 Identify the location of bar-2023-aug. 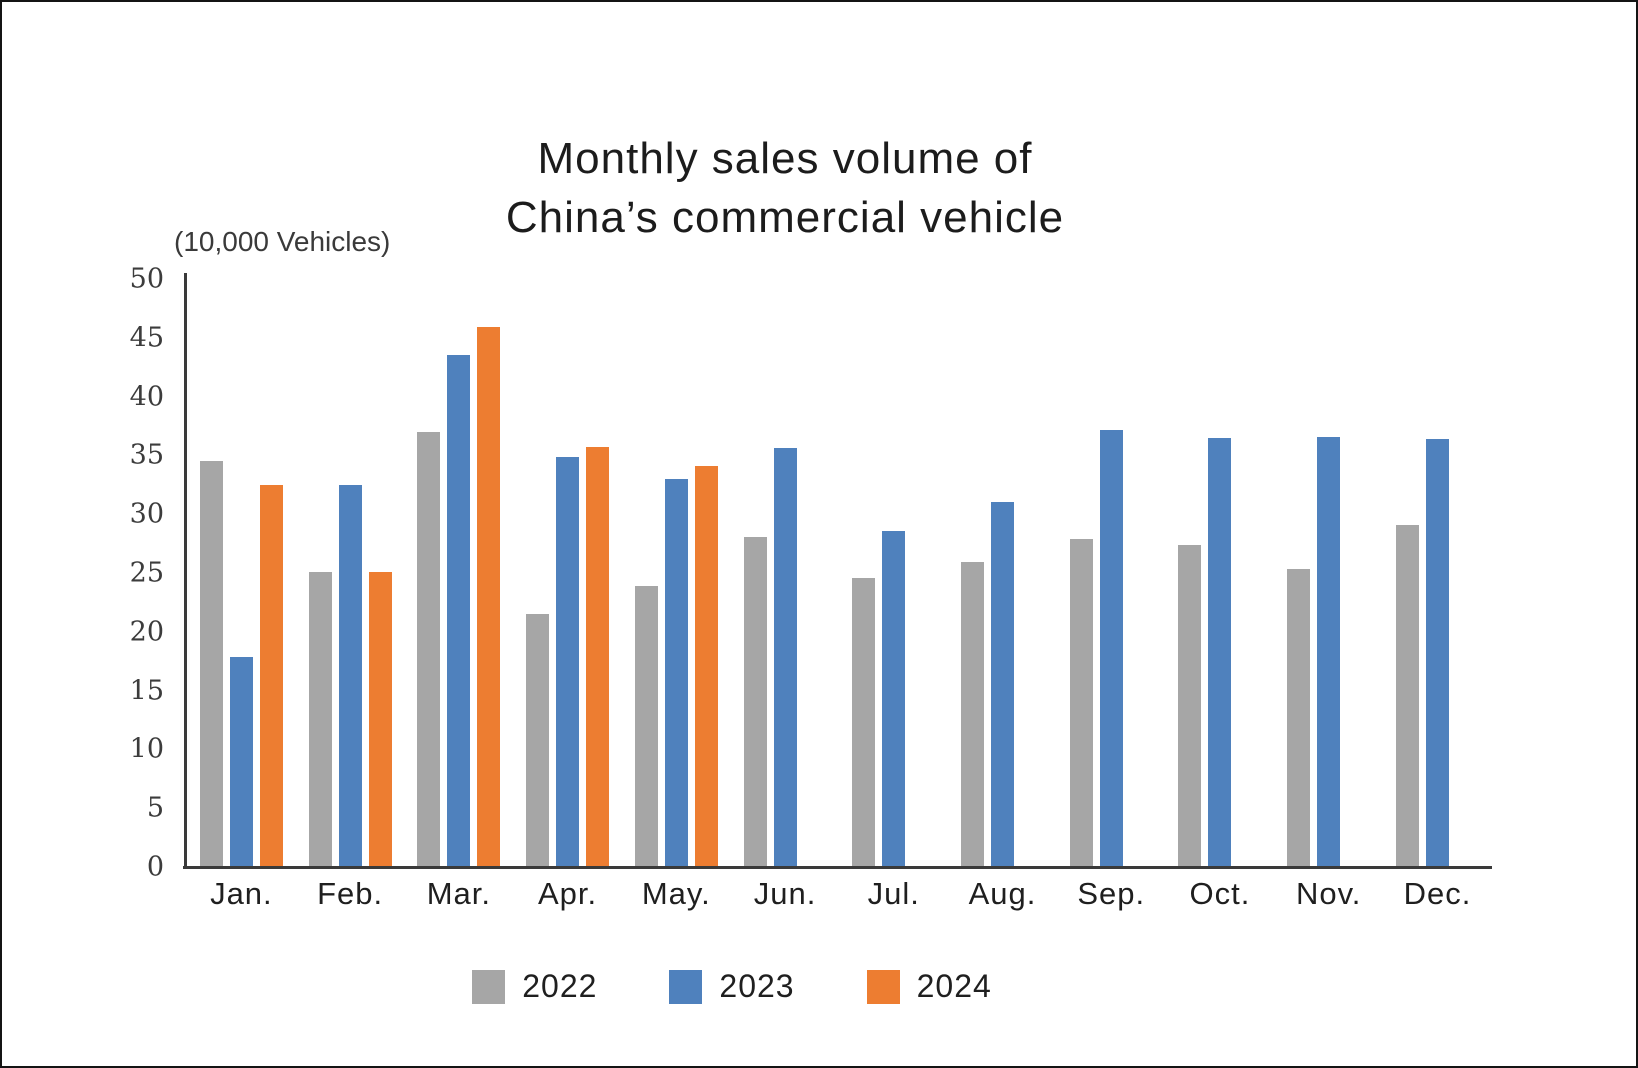
(1002, 684).